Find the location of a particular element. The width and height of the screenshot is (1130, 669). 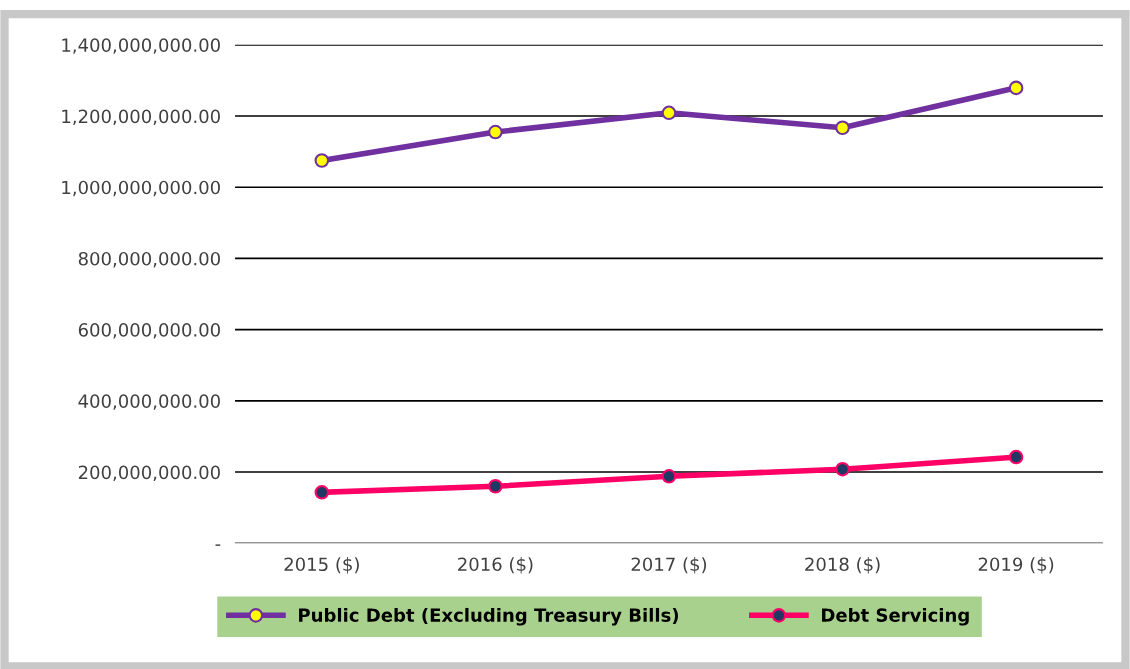

legend-label: Debt Servicing is located at coordinates (895, 616).